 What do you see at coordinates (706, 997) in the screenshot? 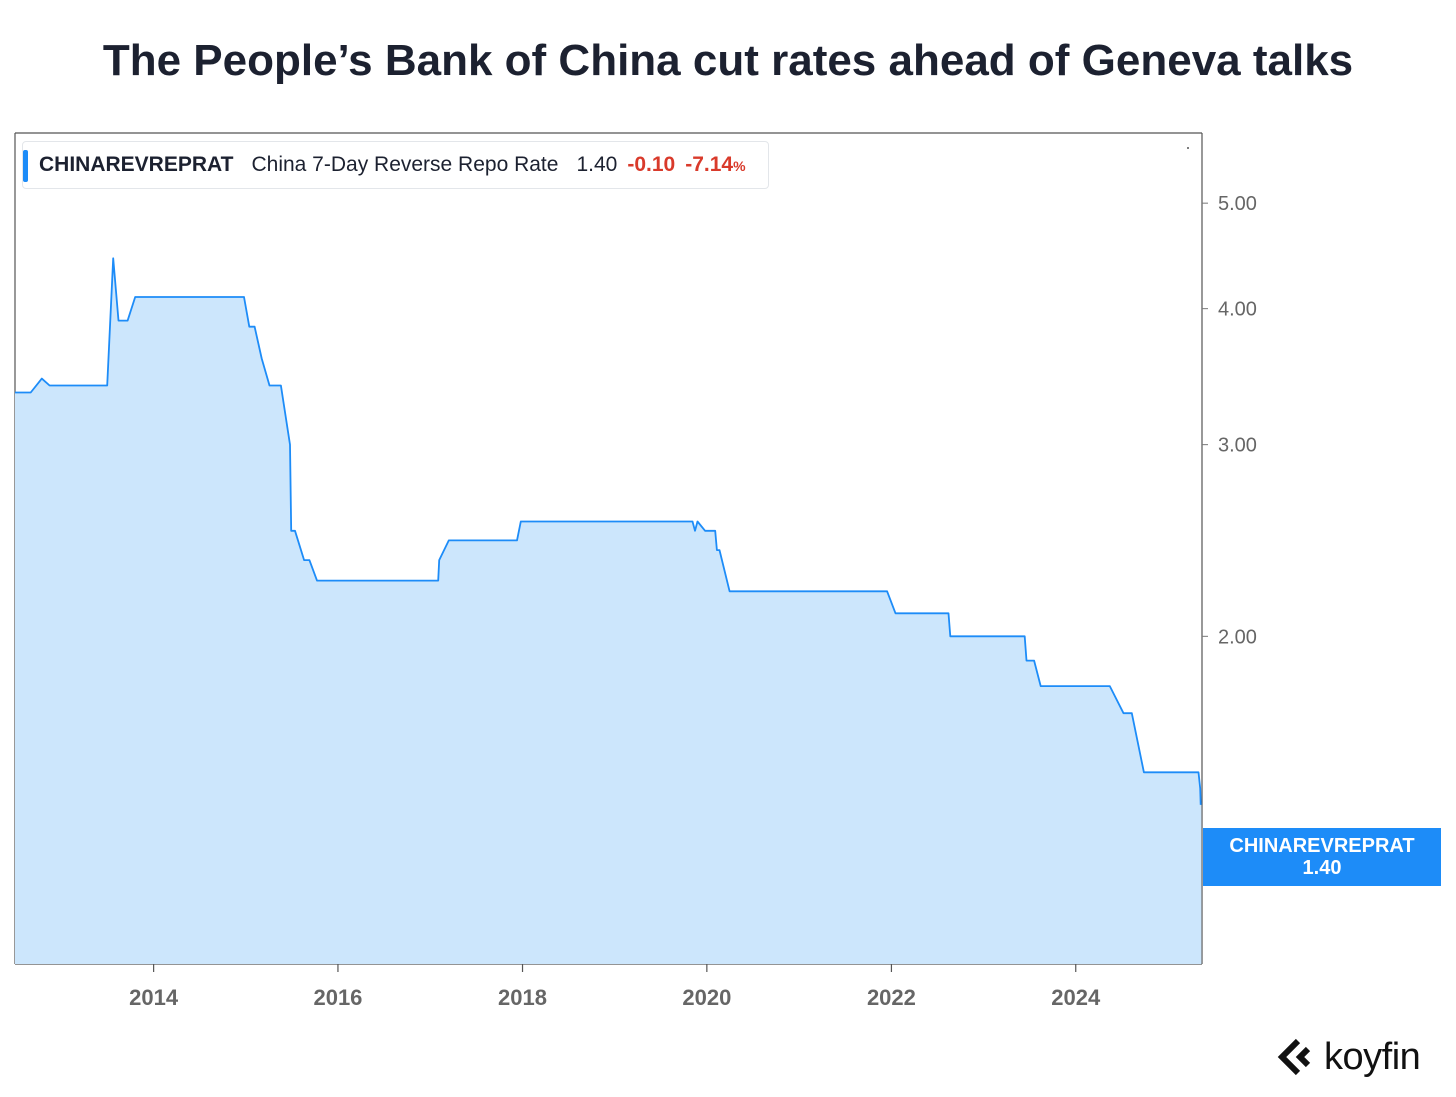
I see `x-tick-label: 2020` at bounding box center [706, 997].